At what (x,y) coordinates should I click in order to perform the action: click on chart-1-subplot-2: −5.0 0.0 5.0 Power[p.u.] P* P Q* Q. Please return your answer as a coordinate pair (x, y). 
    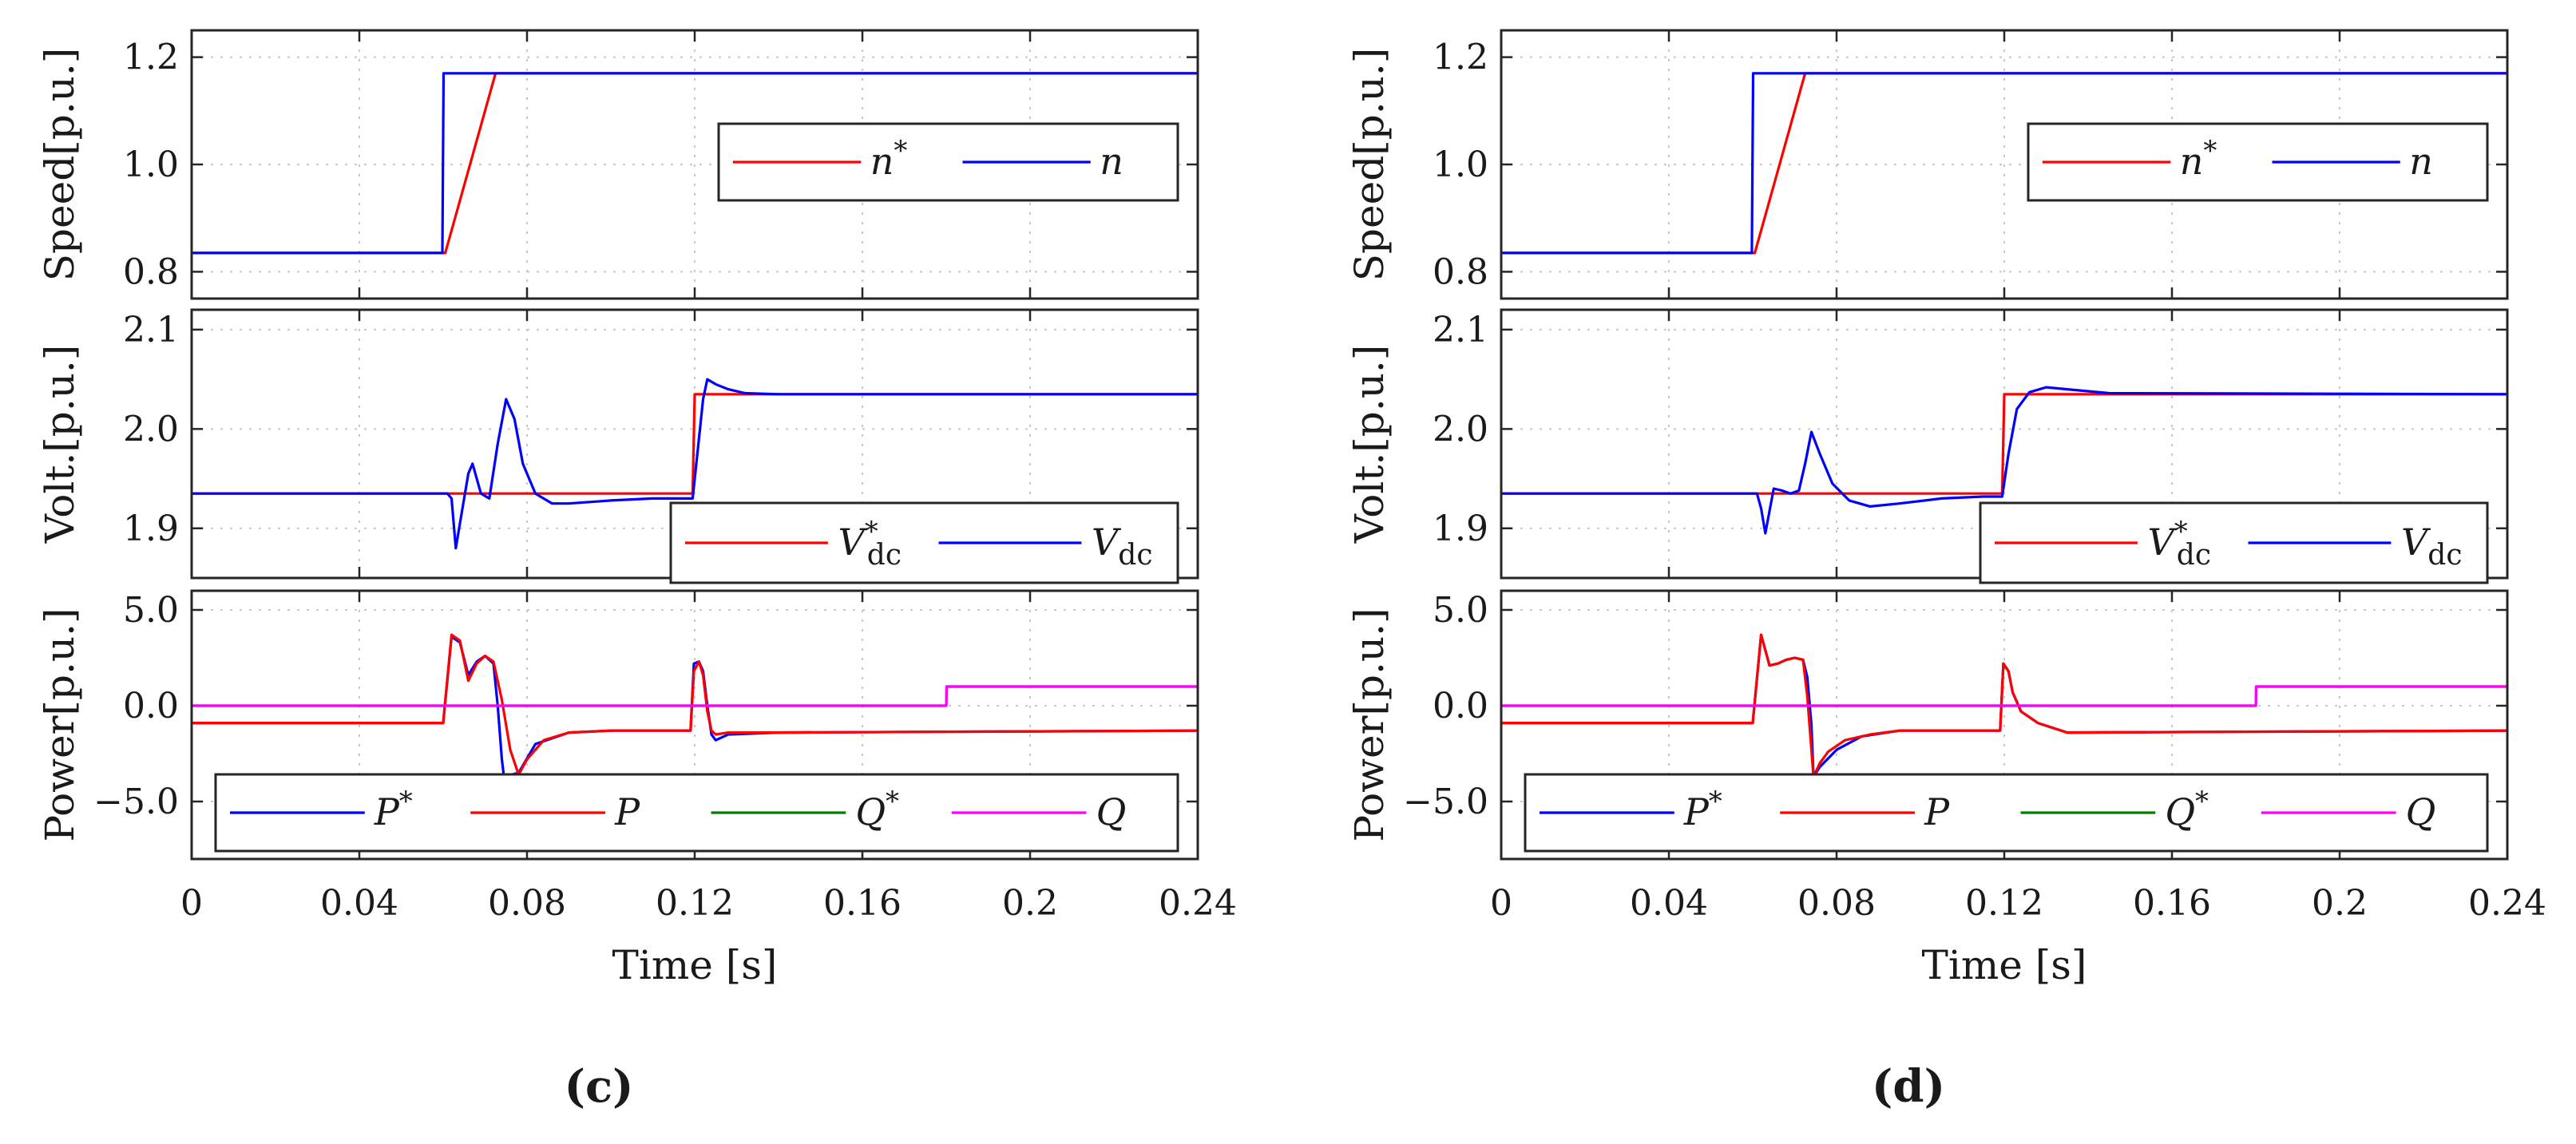
    Looking at the image, I should click on (1927, 725).